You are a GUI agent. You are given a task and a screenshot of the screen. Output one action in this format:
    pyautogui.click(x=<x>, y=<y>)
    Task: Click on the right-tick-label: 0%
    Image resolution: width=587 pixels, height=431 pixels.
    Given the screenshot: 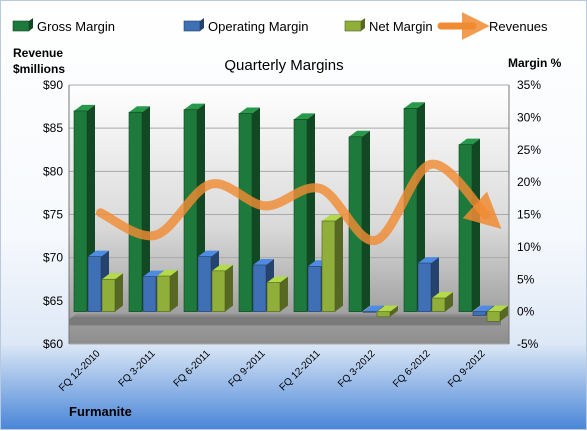 What is the action you would take?
    pyautogui.click(x=526, y=312)
    